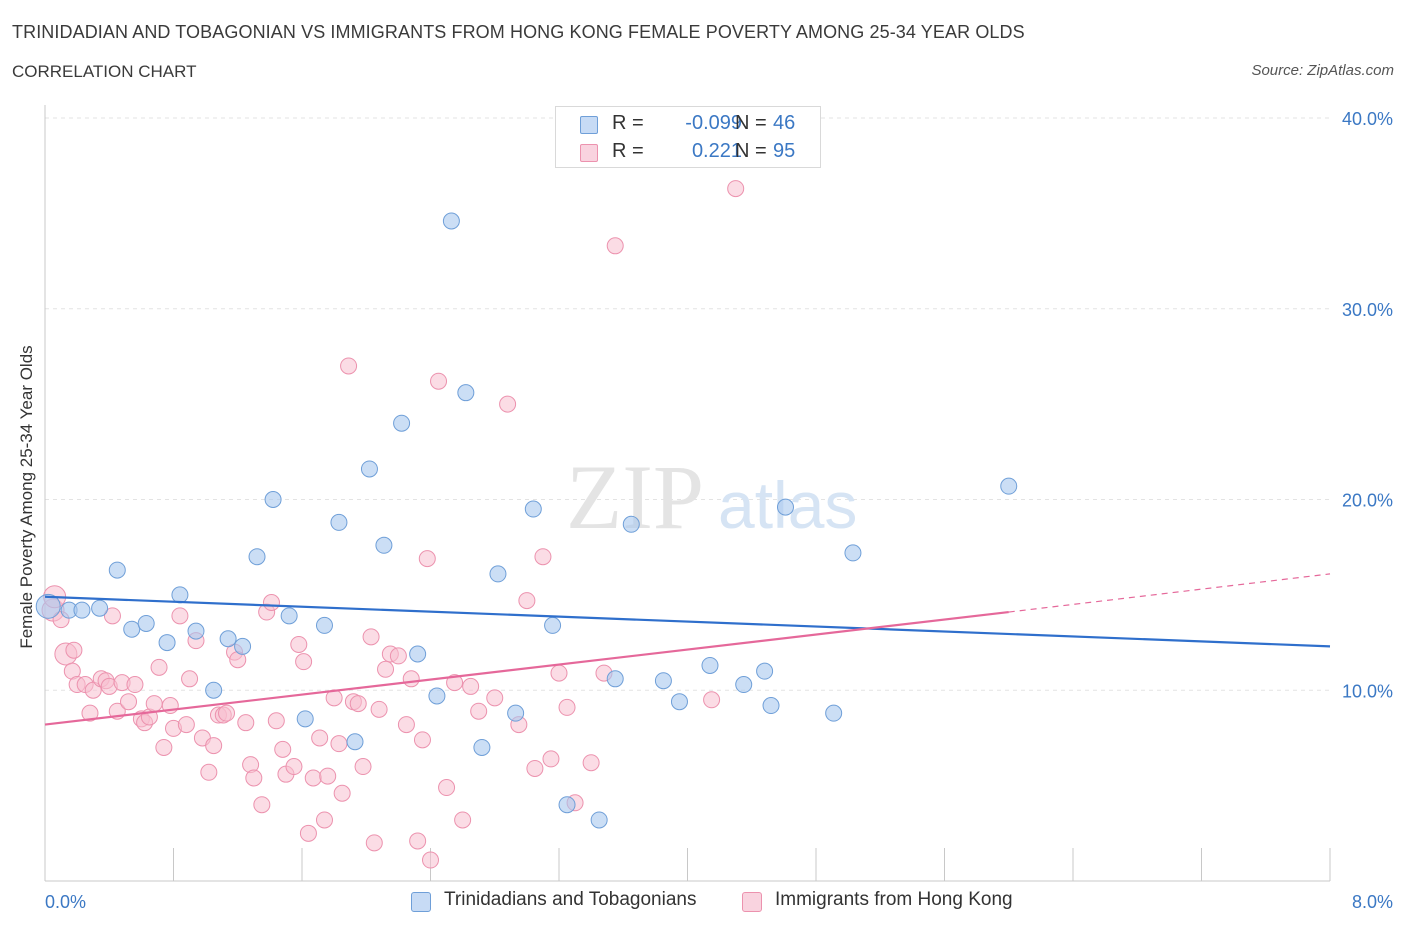 Image resolution: width=1406 pixels, height=930 pixels. What do you see at coordinates (894, 899) in the screenshot?
I see `legend-label: Immigrants from Hong Kong` at bounding box center [894, 899].